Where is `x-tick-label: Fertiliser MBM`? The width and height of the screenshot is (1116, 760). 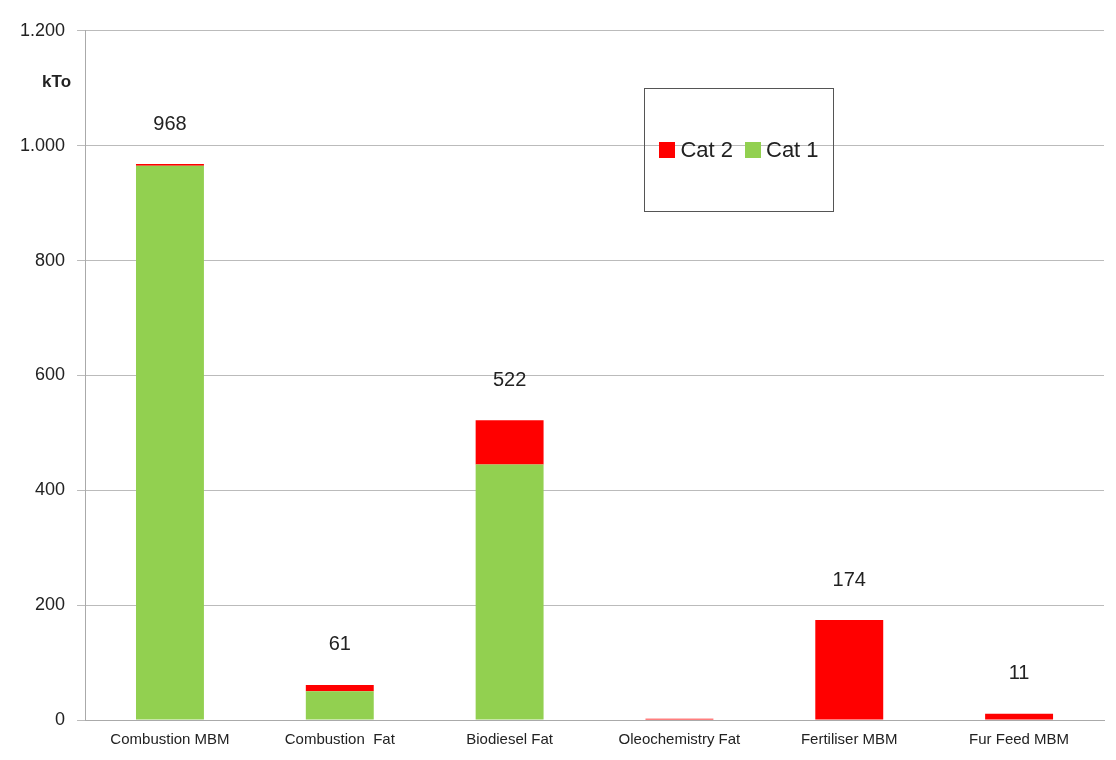 x-tick-label: Fertiliser MBM is located at coordinates (849, 739).